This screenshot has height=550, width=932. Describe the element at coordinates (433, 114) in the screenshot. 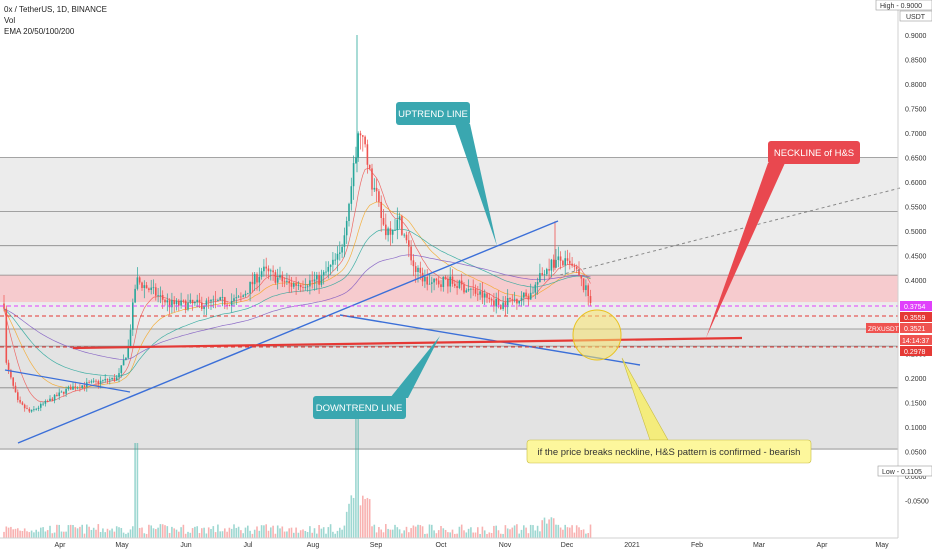

I see `uptrend-label: UPTREND LINE` at that location.